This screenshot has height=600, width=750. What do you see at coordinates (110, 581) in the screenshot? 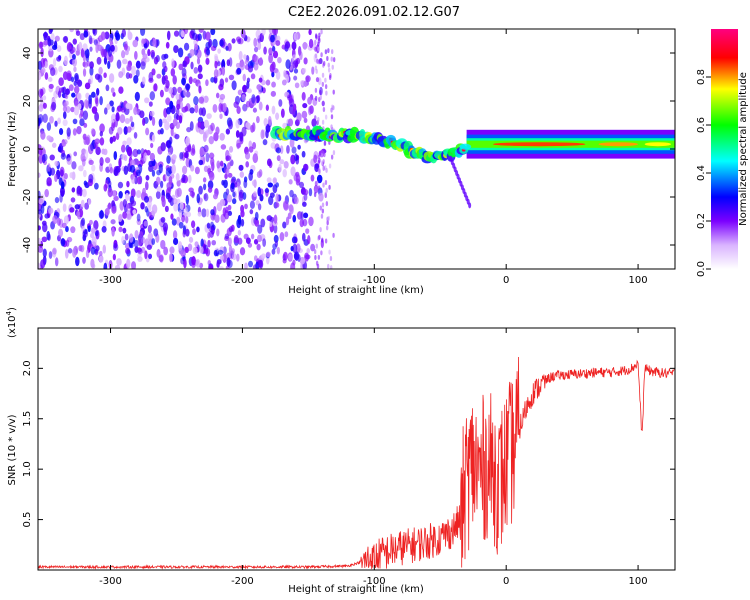
I see `x-tick-label: -300` at bounding box center [110, 581].